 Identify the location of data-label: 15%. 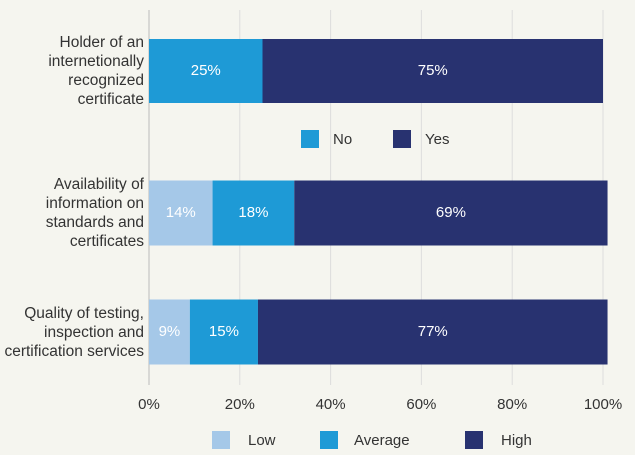
(224, 331).